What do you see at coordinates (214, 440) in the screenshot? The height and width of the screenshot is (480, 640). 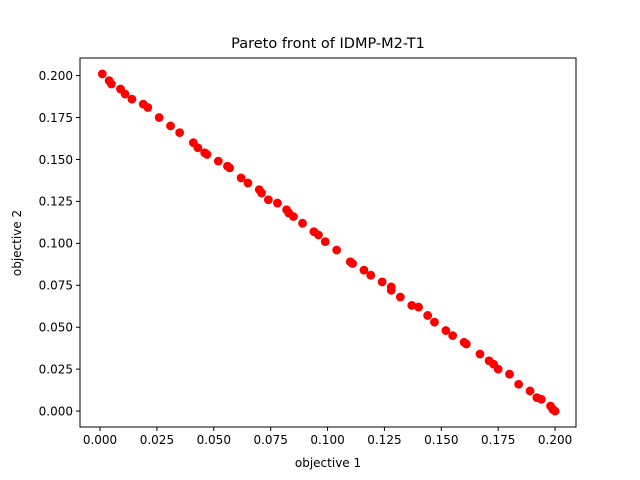 I see `x-tick-label: 0.050` at bounding box center [214, 440].